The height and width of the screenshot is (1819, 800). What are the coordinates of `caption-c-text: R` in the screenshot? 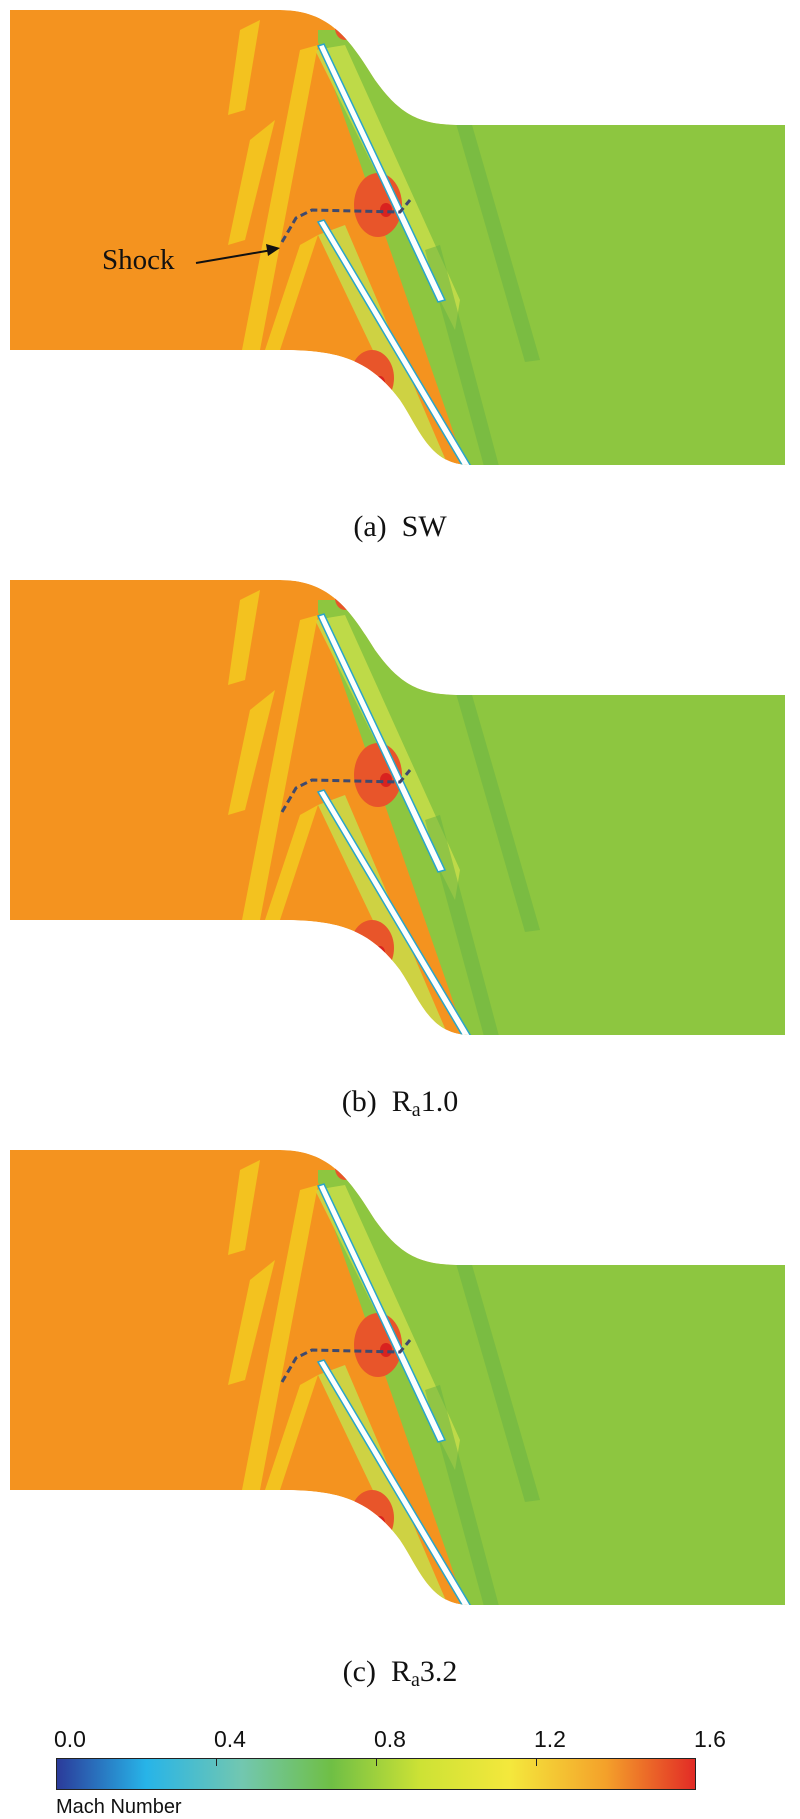 It's located at (400, 1671).